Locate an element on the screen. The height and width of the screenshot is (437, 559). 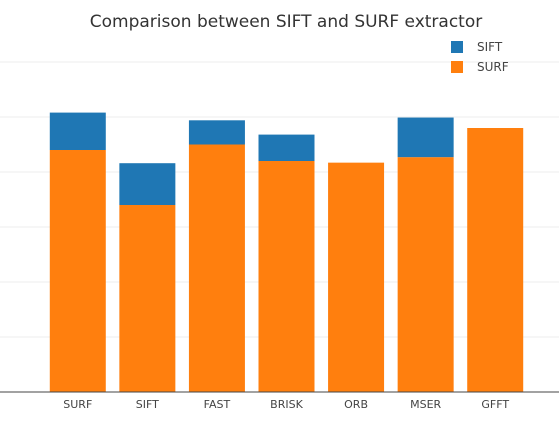
legend-label-surf: SURF is located at coordinates (493, 67).